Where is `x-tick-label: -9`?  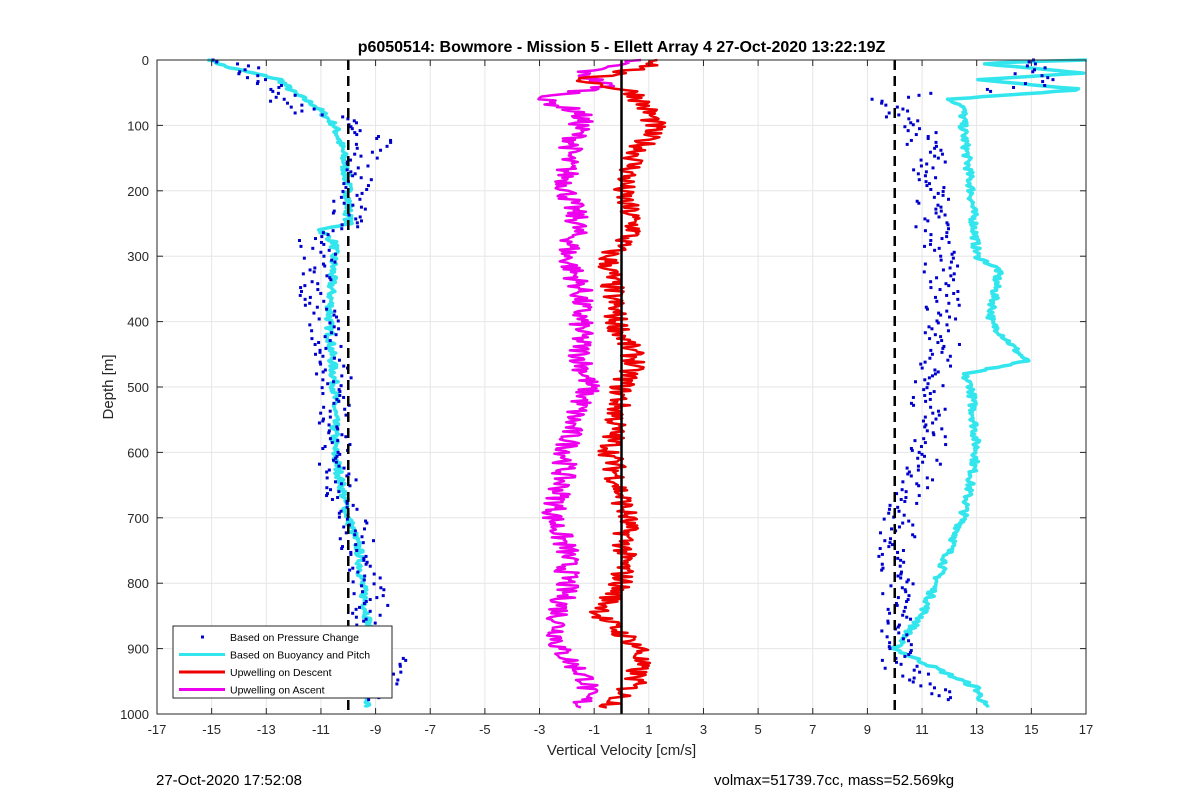
x-tick-label: -9 is located at coordinates (376, 729).